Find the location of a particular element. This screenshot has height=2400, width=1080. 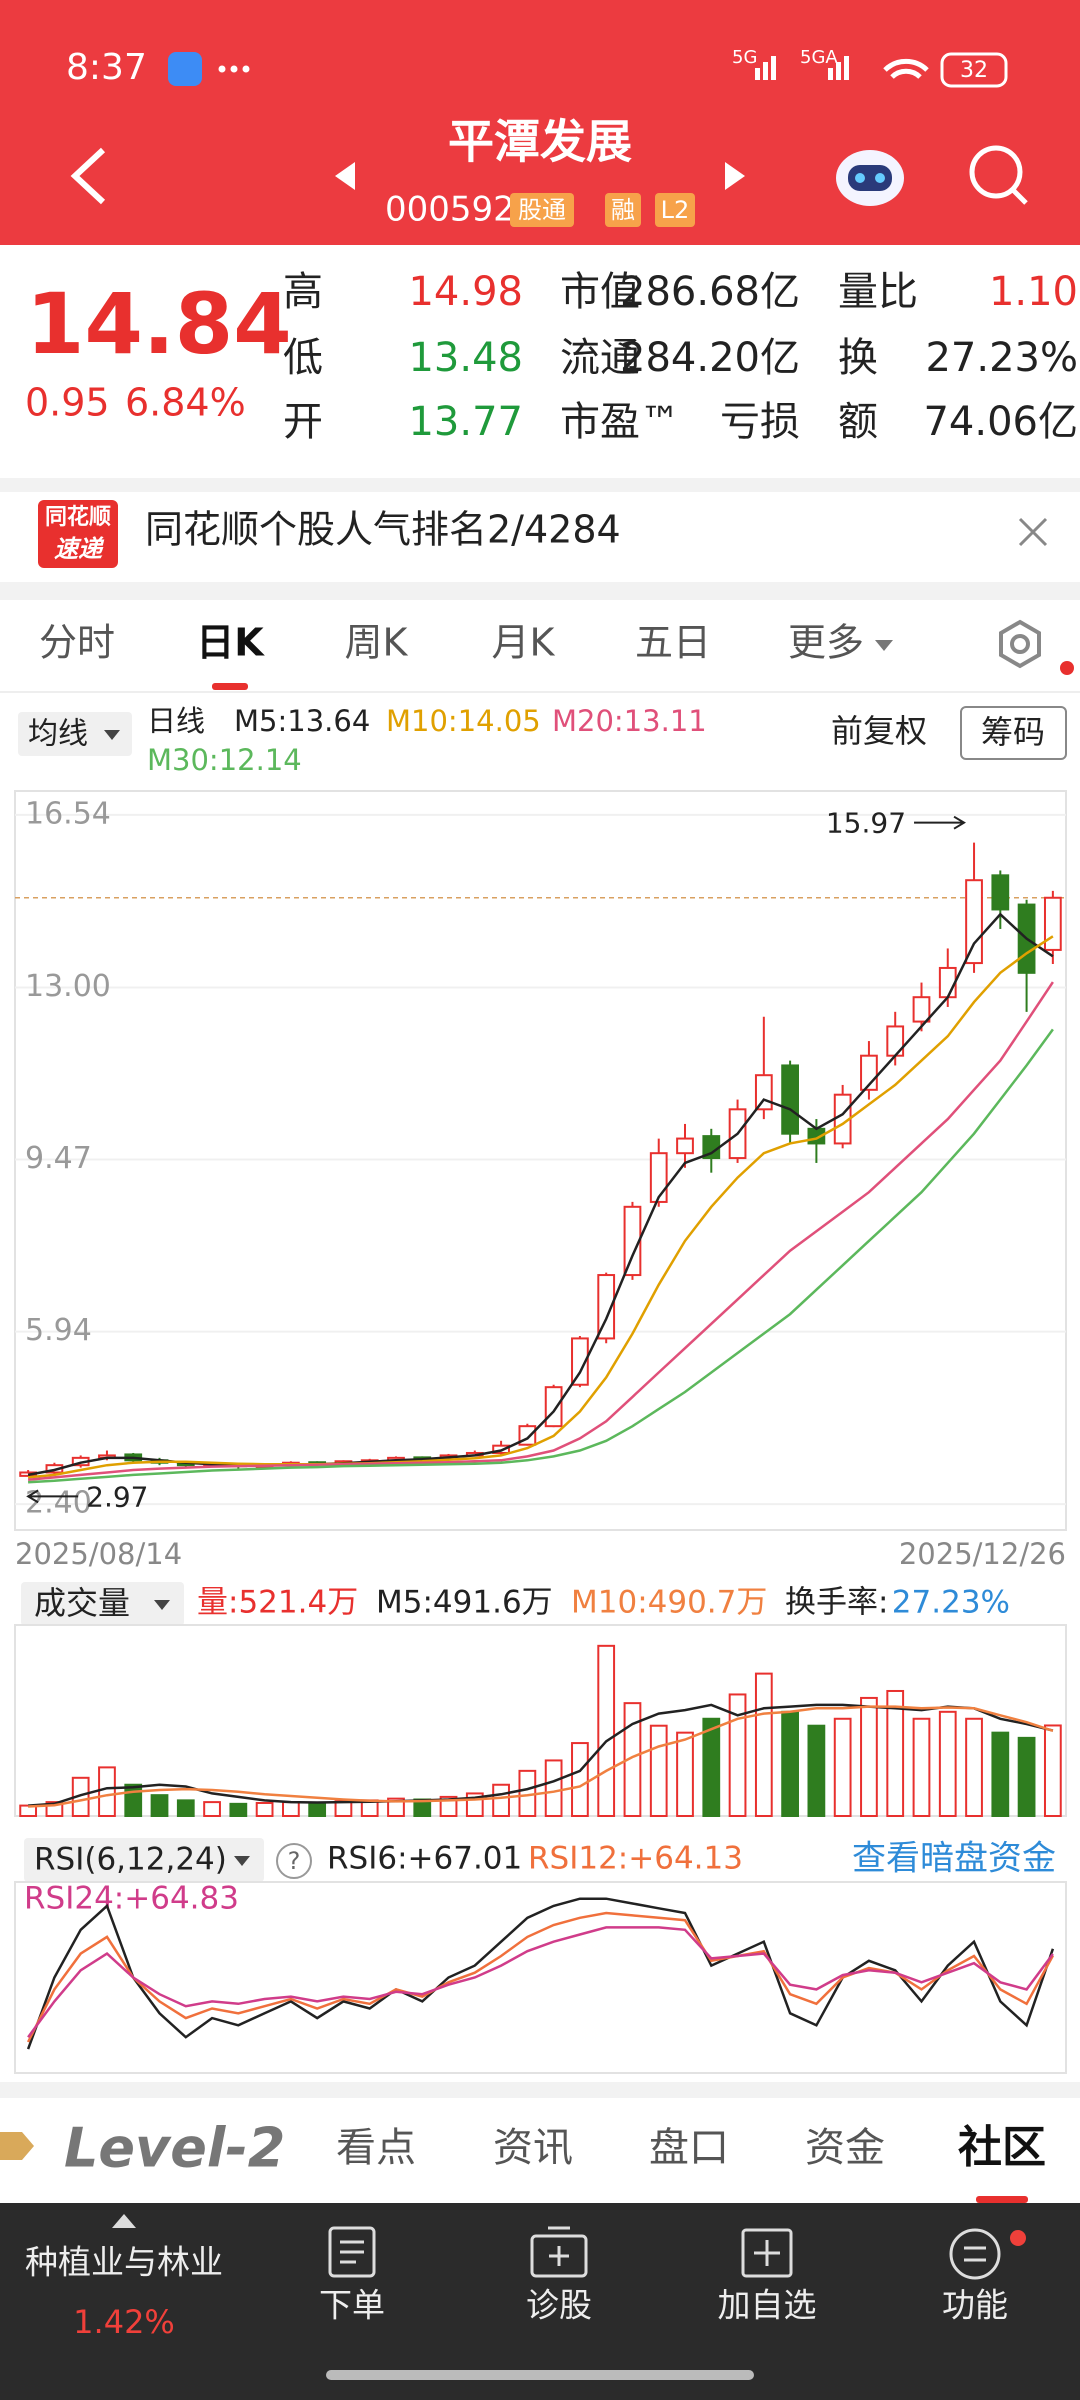

period-tab: 更多 is located at coordinates (826, 643).